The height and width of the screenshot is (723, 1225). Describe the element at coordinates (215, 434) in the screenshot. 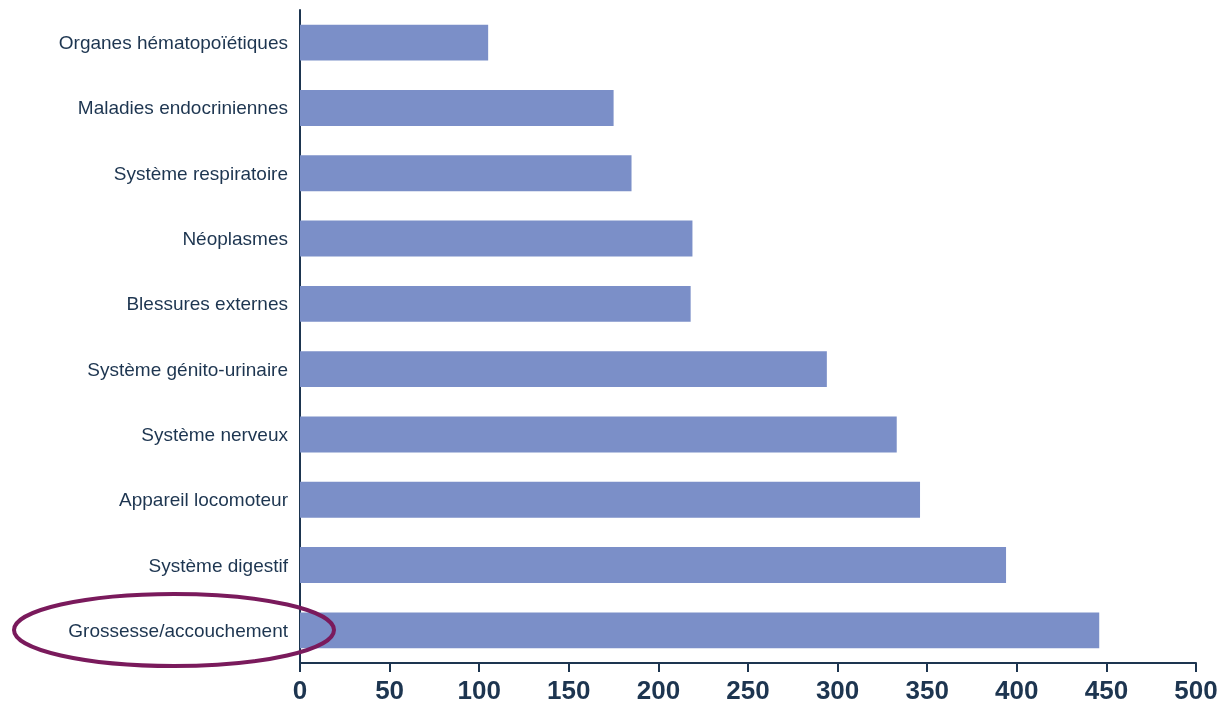

I see `y-tick-label: Système nerveux` at that location.